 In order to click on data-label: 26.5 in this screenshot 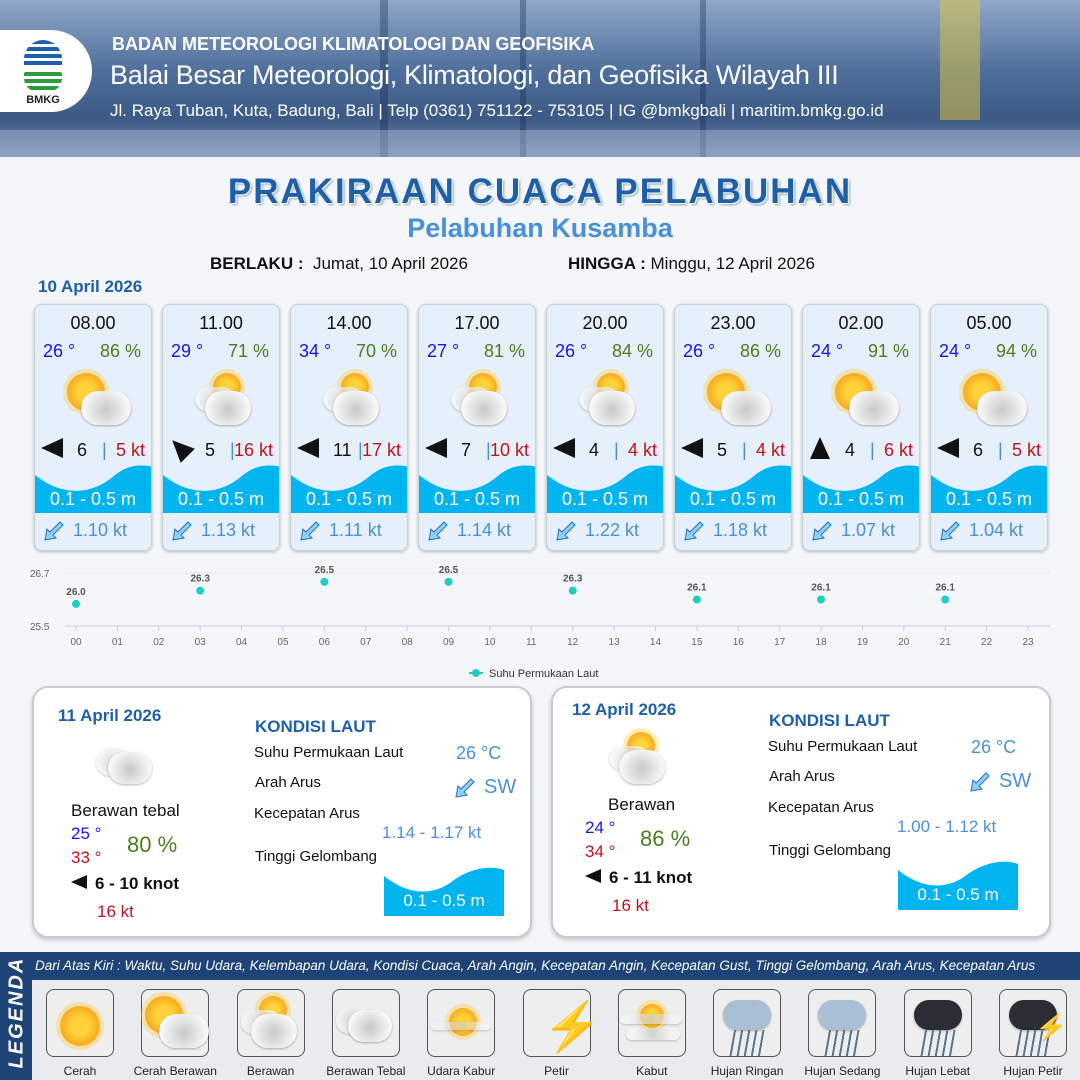, I will do `click(325, 570)`.